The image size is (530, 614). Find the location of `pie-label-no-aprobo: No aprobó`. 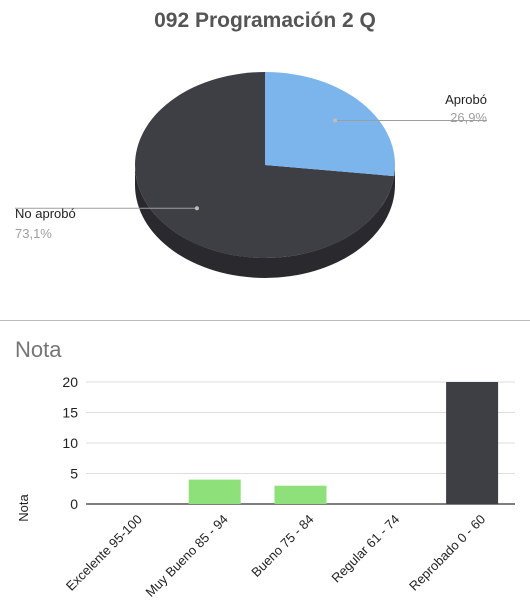

pie-label-no-aprobo: No aprobó is located at coordinates (45, 213).